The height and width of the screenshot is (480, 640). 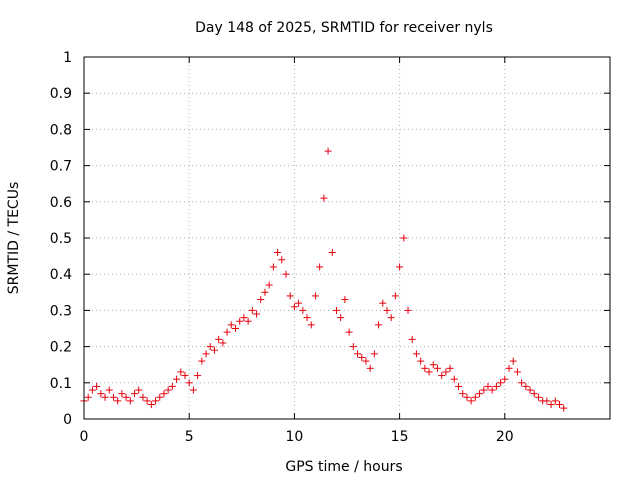 What do you see at coordinates (61, 384) in the screenshot?
I see `y-tick-label: 0.1` at bounding box center [61, 384].